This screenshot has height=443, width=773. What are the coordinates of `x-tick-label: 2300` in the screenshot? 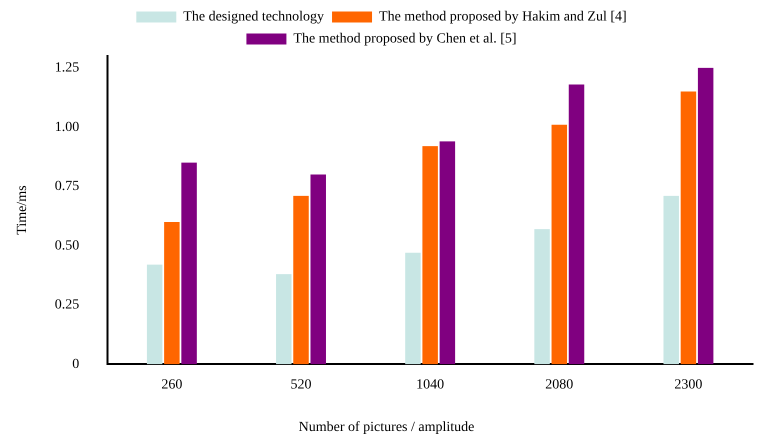 It's located at (688, 384).